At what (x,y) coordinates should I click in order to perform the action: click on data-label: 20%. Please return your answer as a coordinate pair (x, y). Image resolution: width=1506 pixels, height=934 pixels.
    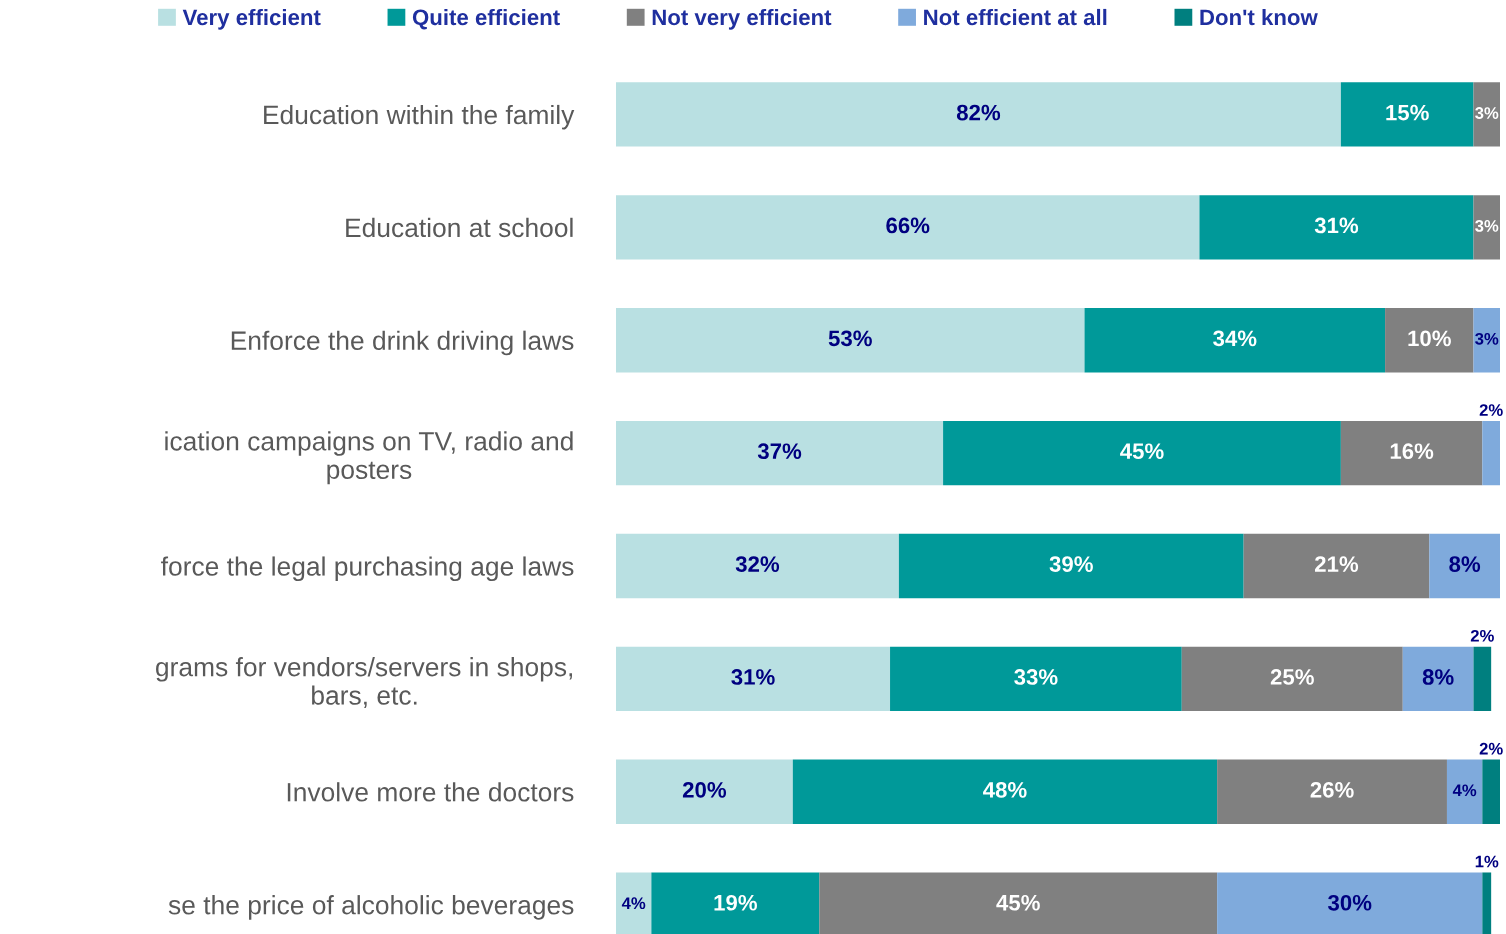
    Looking at the image, I should click on (704, 789).